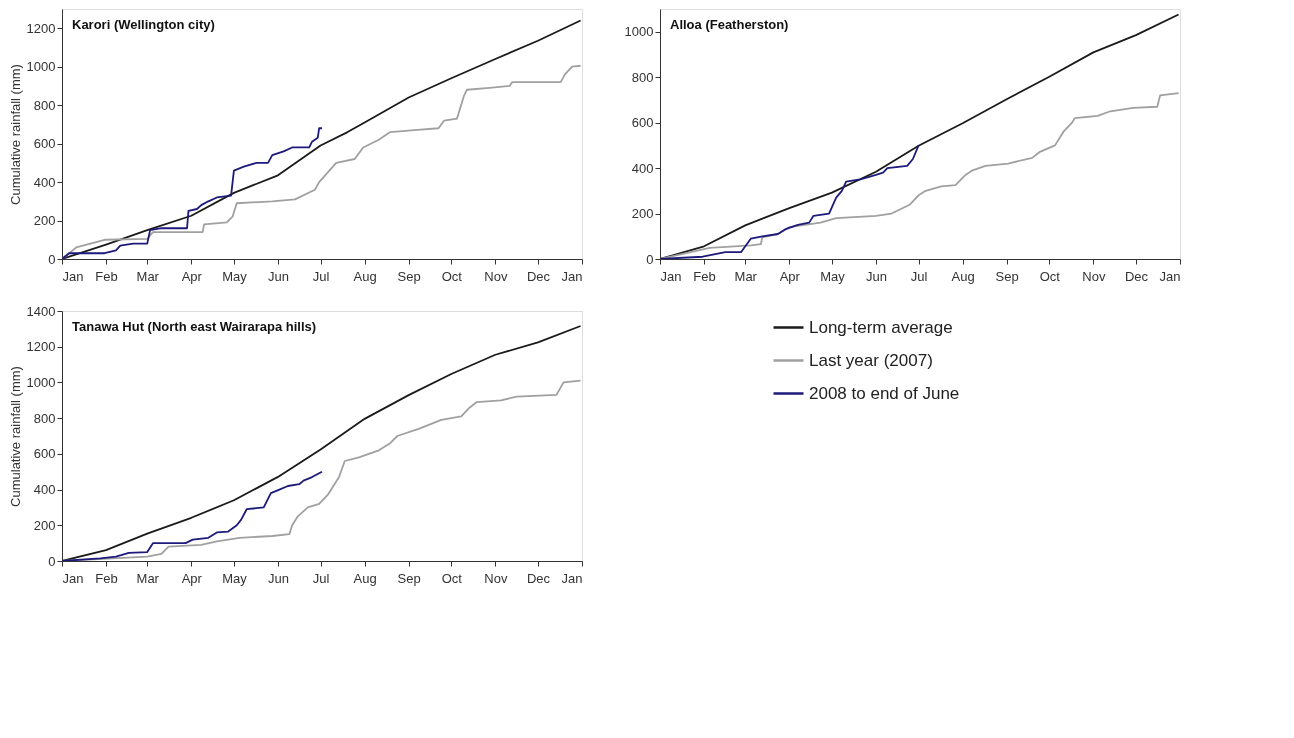  Describe the element at coordinates (143, 24) in the screenshot. I see `text: Karori (Wellington city)` at that location.